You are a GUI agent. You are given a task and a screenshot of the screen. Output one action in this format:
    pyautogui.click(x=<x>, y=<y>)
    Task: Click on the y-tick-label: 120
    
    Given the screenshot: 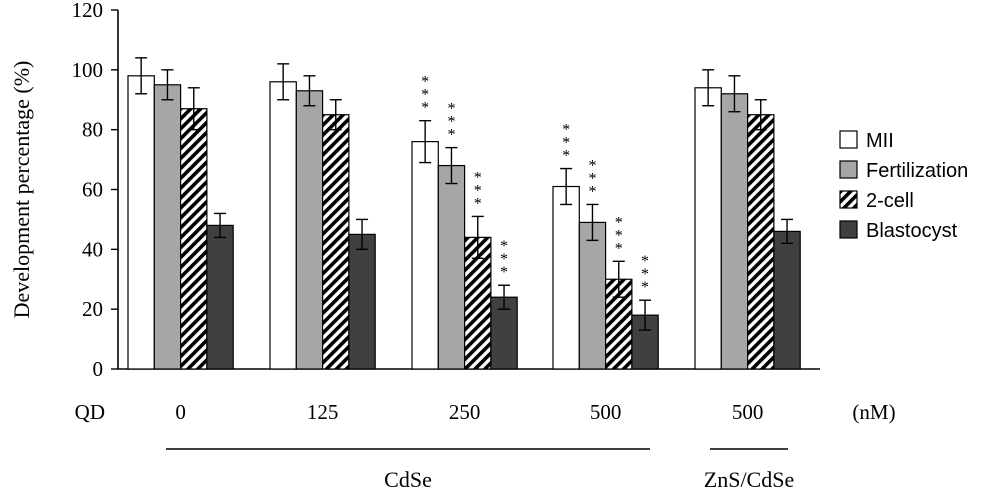 What is the action you would take?
    pyautogui.click(x=88, y=11)
    